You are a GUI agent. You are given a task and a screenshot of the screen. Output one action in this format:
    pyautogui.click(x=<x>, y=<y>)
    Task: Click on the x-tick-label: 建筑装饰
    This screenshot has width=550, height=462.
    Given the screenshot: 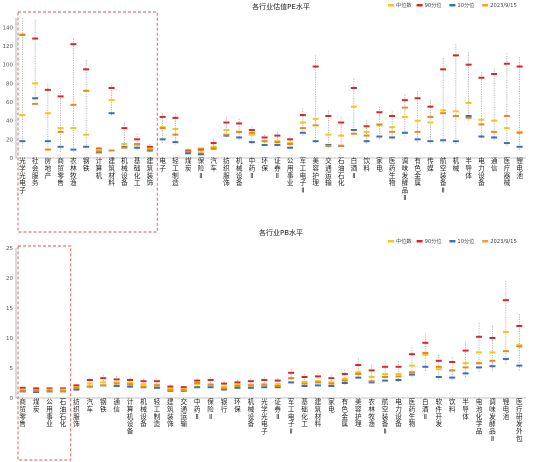 What is the action you would take?
    pyautogui.click(x=150, y=171)
    